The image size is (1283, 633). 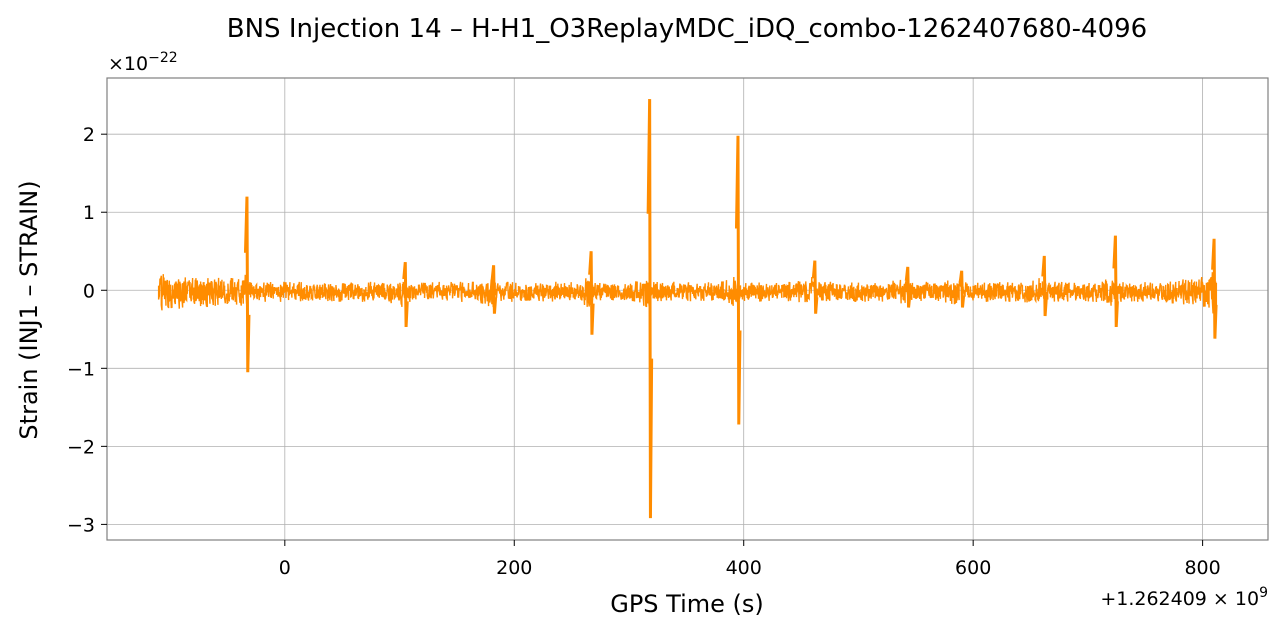 What do you see at coordinates (81, 369) in the screenshot?
I see `y-tick-label: −1` at bounding box center [81, 369].